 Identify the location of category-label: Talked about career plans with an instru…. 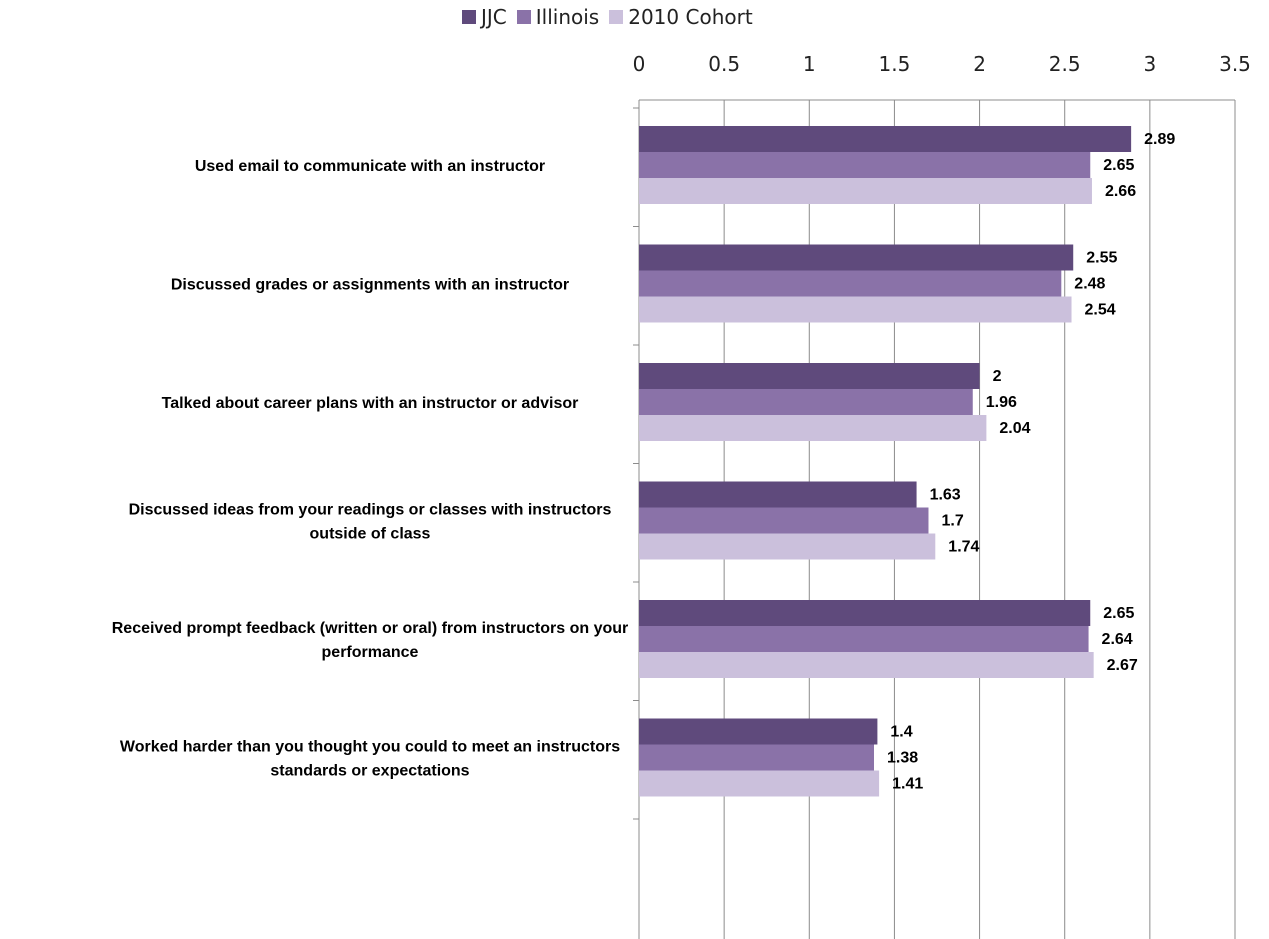
(370, 403).